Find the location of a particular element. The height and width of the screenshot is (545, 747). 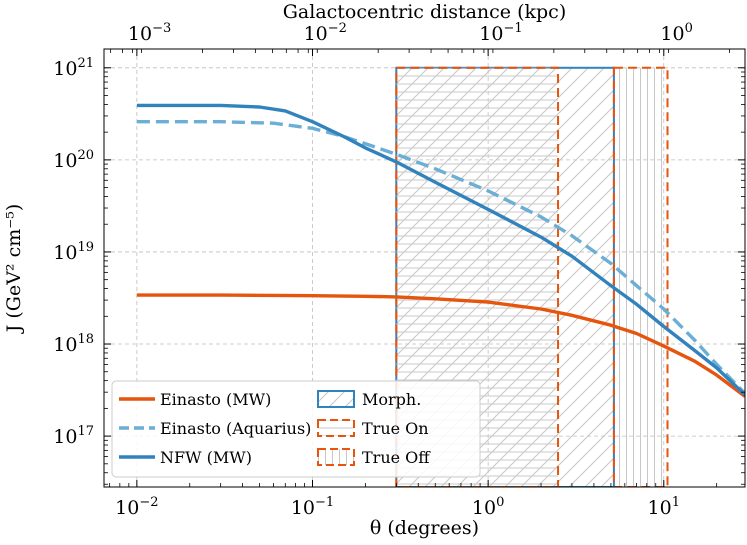

legend-label: NFW (MW) is located at coordinates (206, 457).